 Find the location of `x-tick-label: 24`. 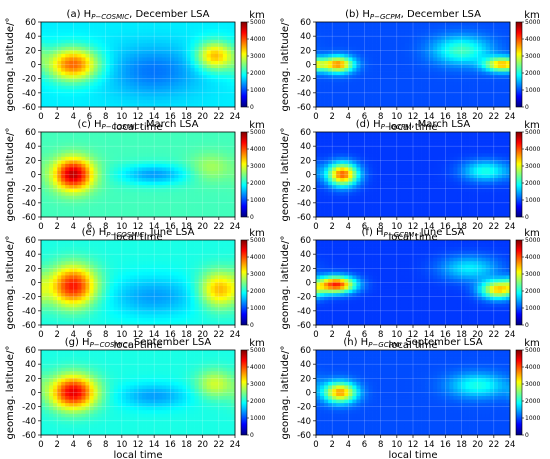

x-tick-label: 24 is located at coordinates (235, 117).